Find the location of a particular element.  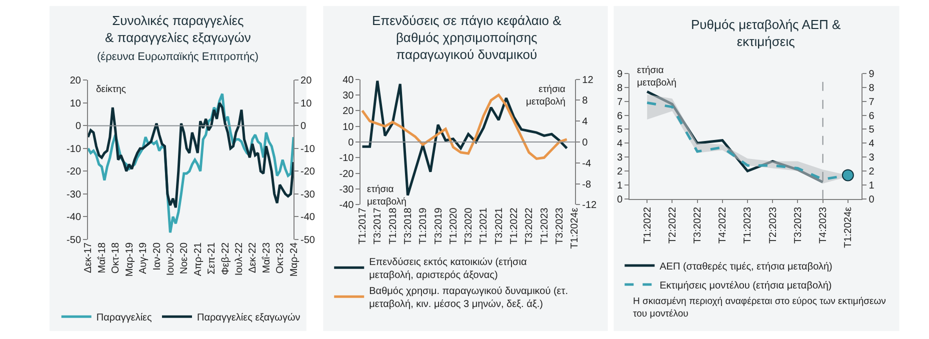

x-tick-label: Οκτ-18 is located at coordinates (116, 258).